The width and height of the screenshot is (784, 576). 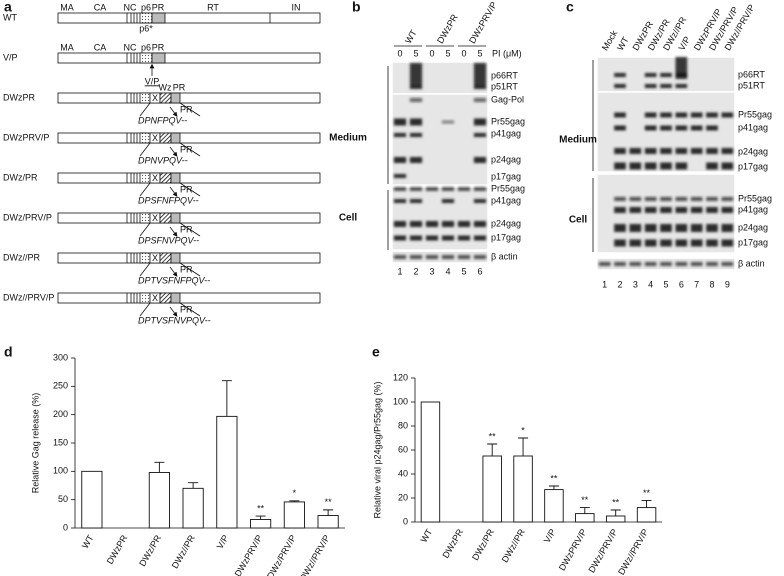 What do you see at coordinates (8, 7) in the screenshot?
I see `panel-letter: a` at bounding box center [8, 7].